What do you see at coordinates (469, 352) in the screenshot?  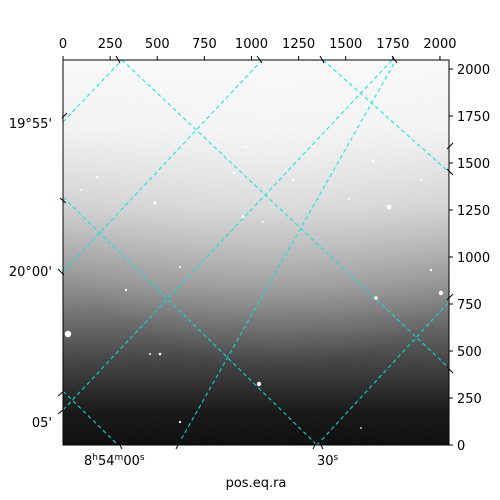 I see `right-tick-label-2: 500` at bounding box center [469, 352].